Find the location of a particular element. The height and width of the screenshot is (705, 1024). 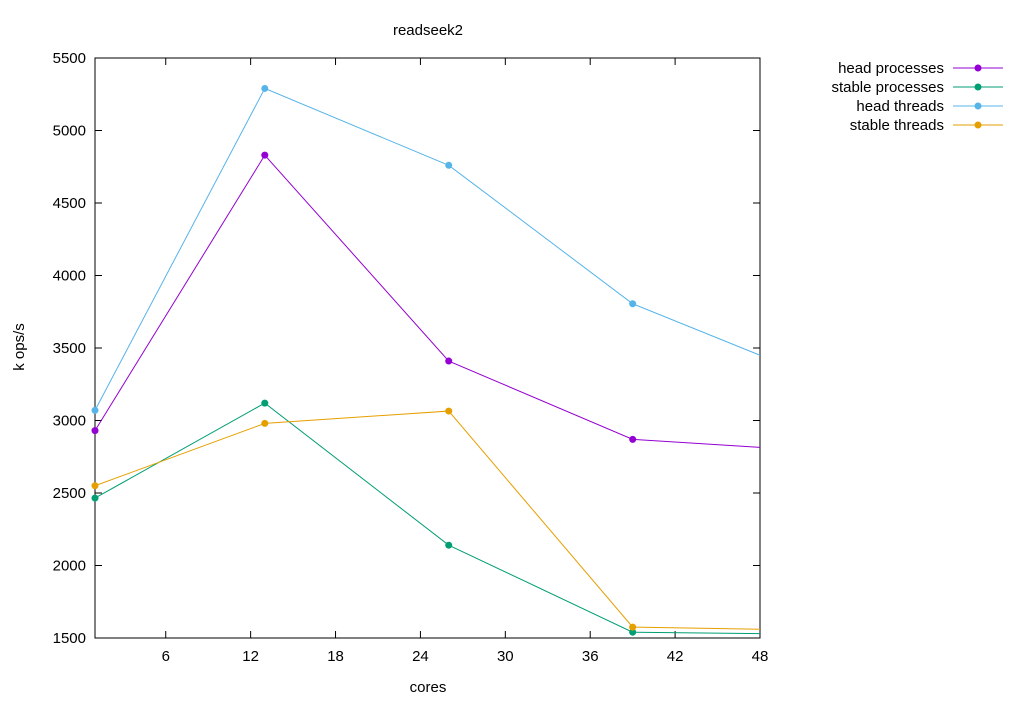

y-axis-label: k ops/s is located at coordinates (19, 347).